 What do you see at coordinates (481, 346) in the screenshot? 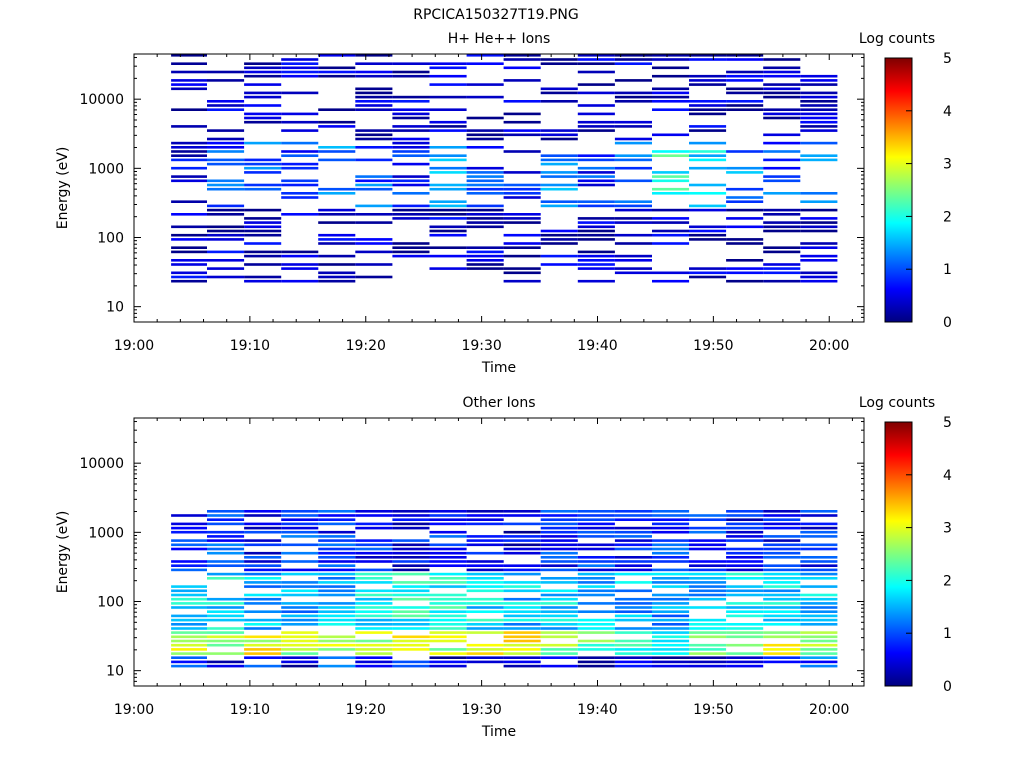
I see `x-tick-label: 19:30` at bounding box center [481, 346].